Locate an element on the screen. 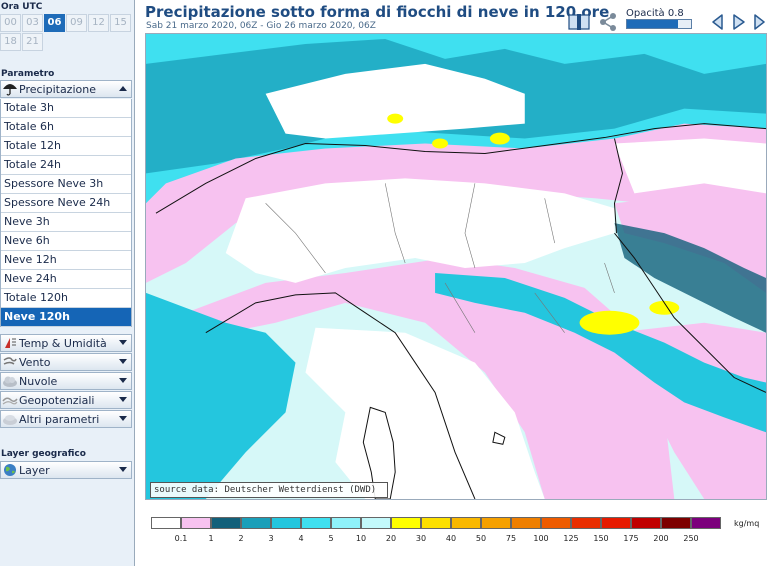 The height and width of the screenshot is (566, 772). cloud-icon is located at coordinates (10, 381).